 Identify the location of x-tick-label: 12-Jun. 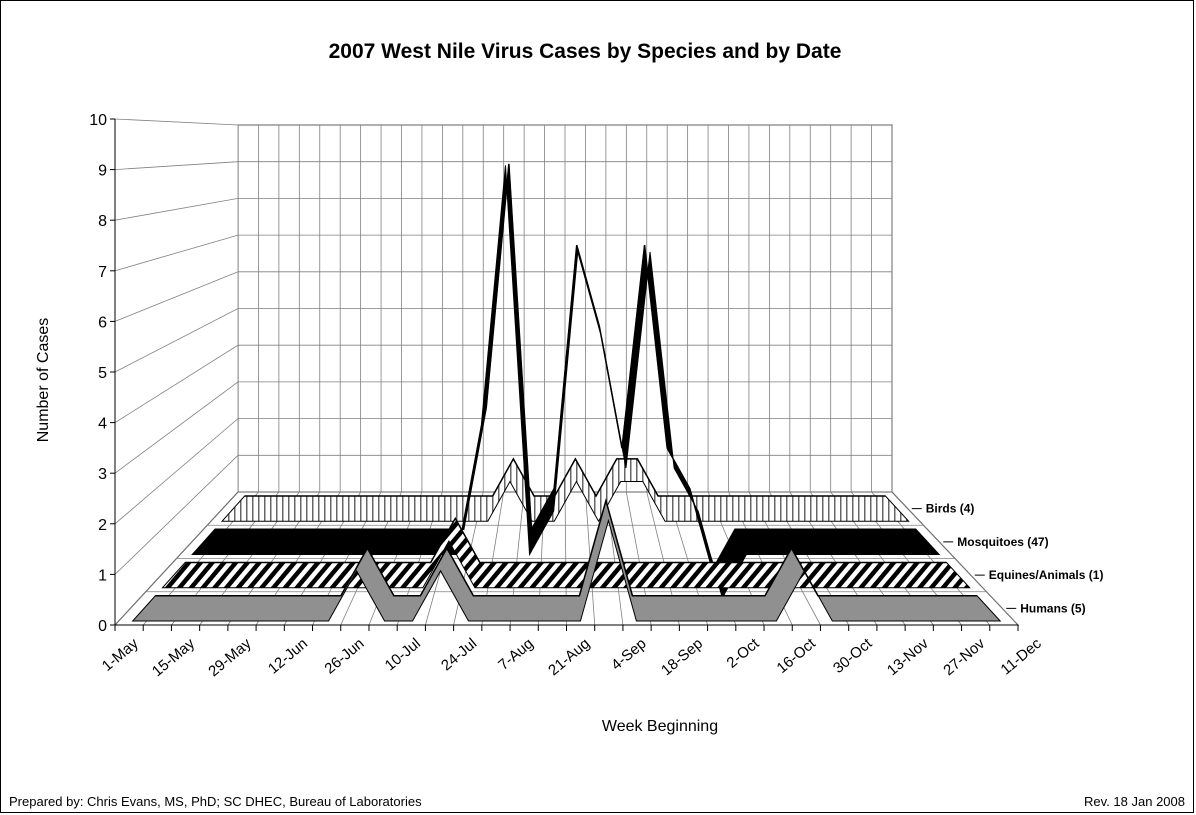
(288, 656).